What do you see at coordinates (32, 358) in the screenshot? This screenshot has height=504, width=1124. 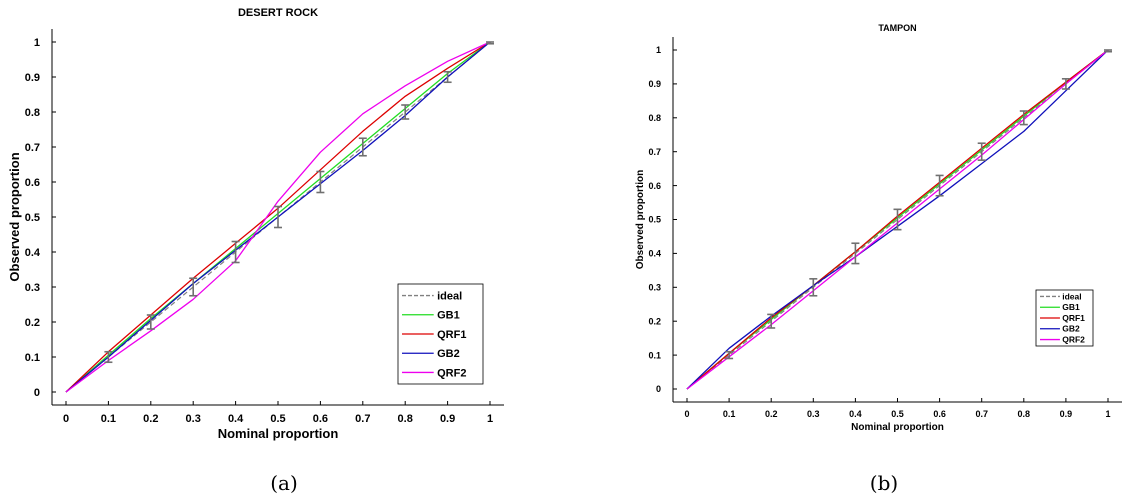 I see `charta-y-tick-label: 0.1` at bounding box center [32, 358].